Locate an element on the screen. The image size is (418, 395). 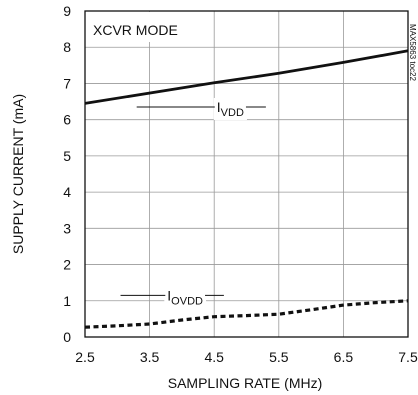
x-tick-5.5: 5.5 is located at coordinates (279, 357).